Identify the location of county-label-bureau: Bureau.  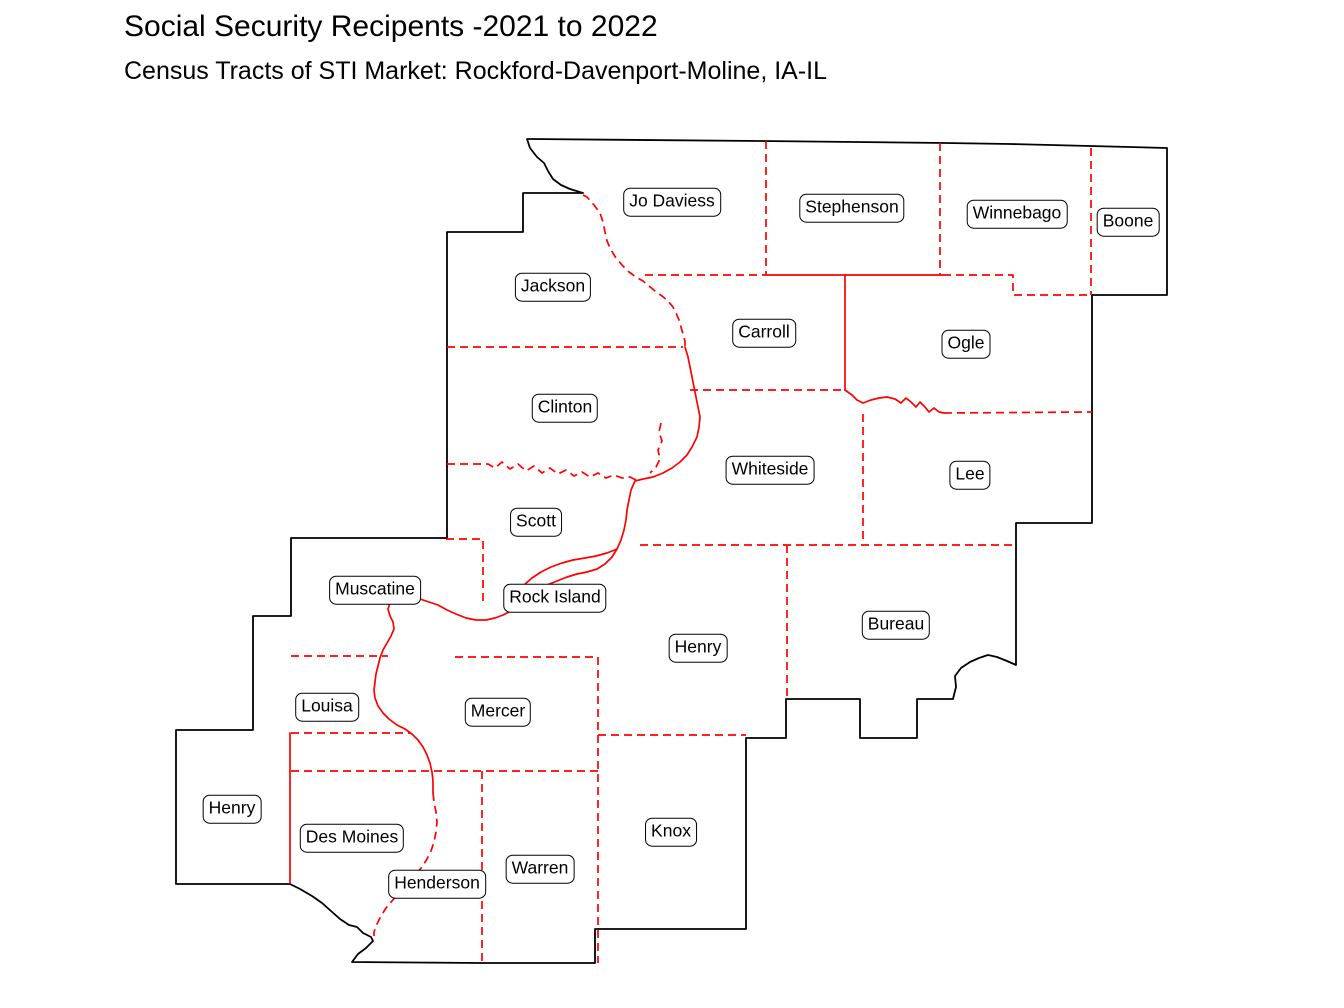
(896, 625).